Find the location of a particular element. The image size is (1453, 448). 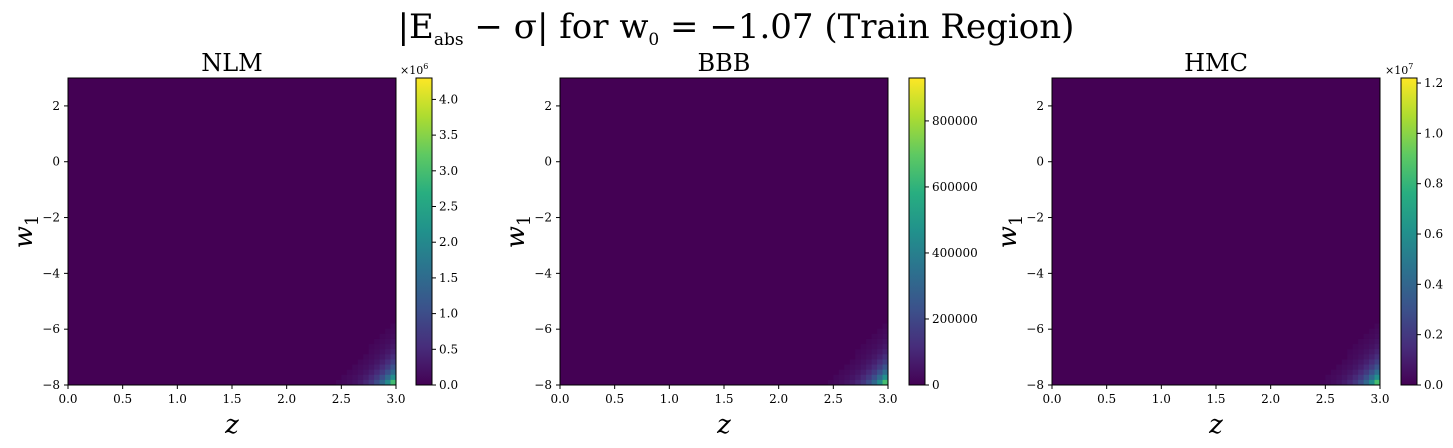

panel-title: HMC is located at coordinates (1216, 63).